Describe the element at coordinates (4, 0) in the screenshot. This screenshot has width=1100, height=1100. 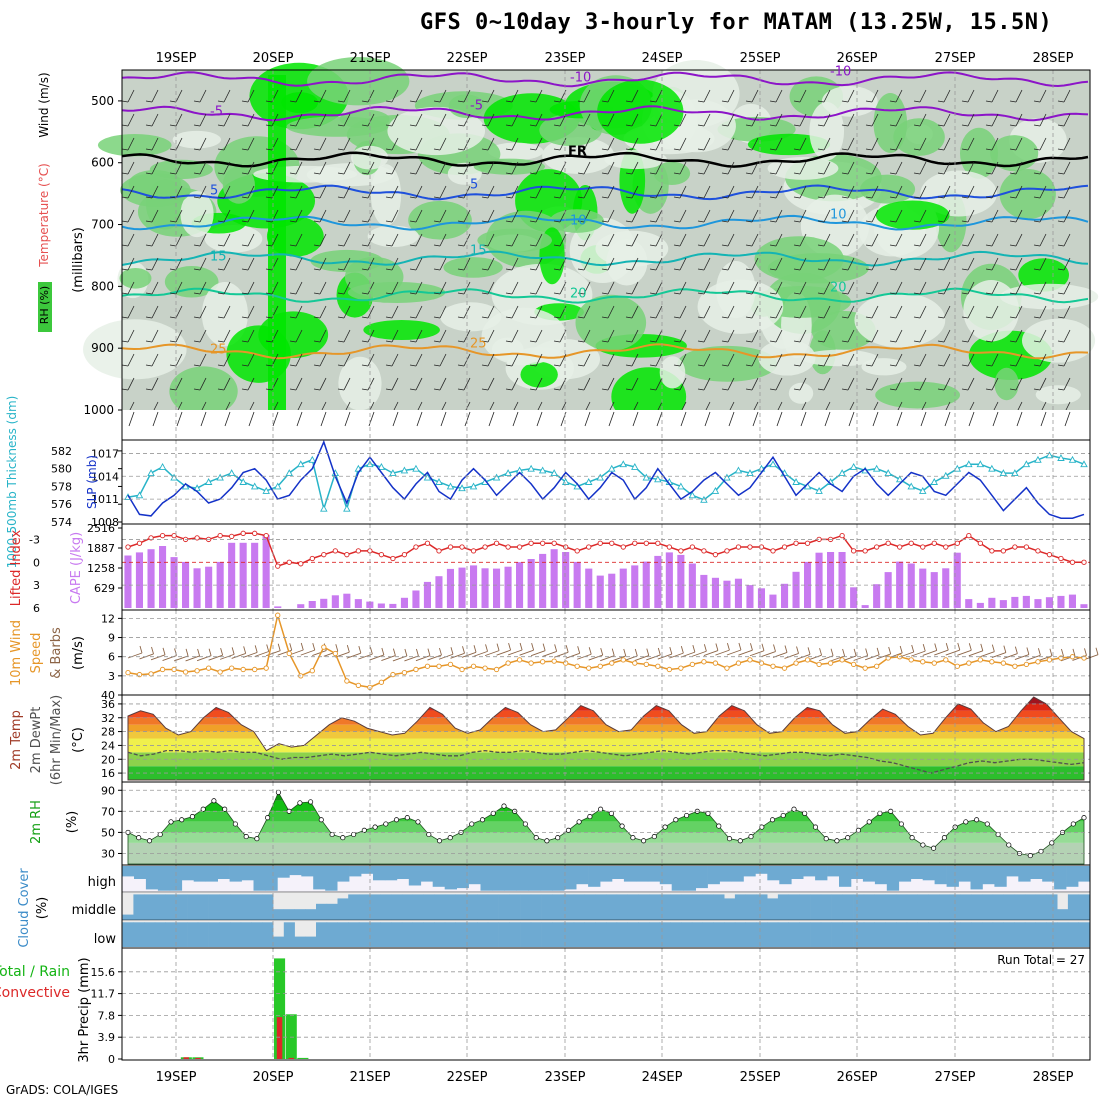
I see `cloud-full-title: Cloud Cover (%)` at that location.